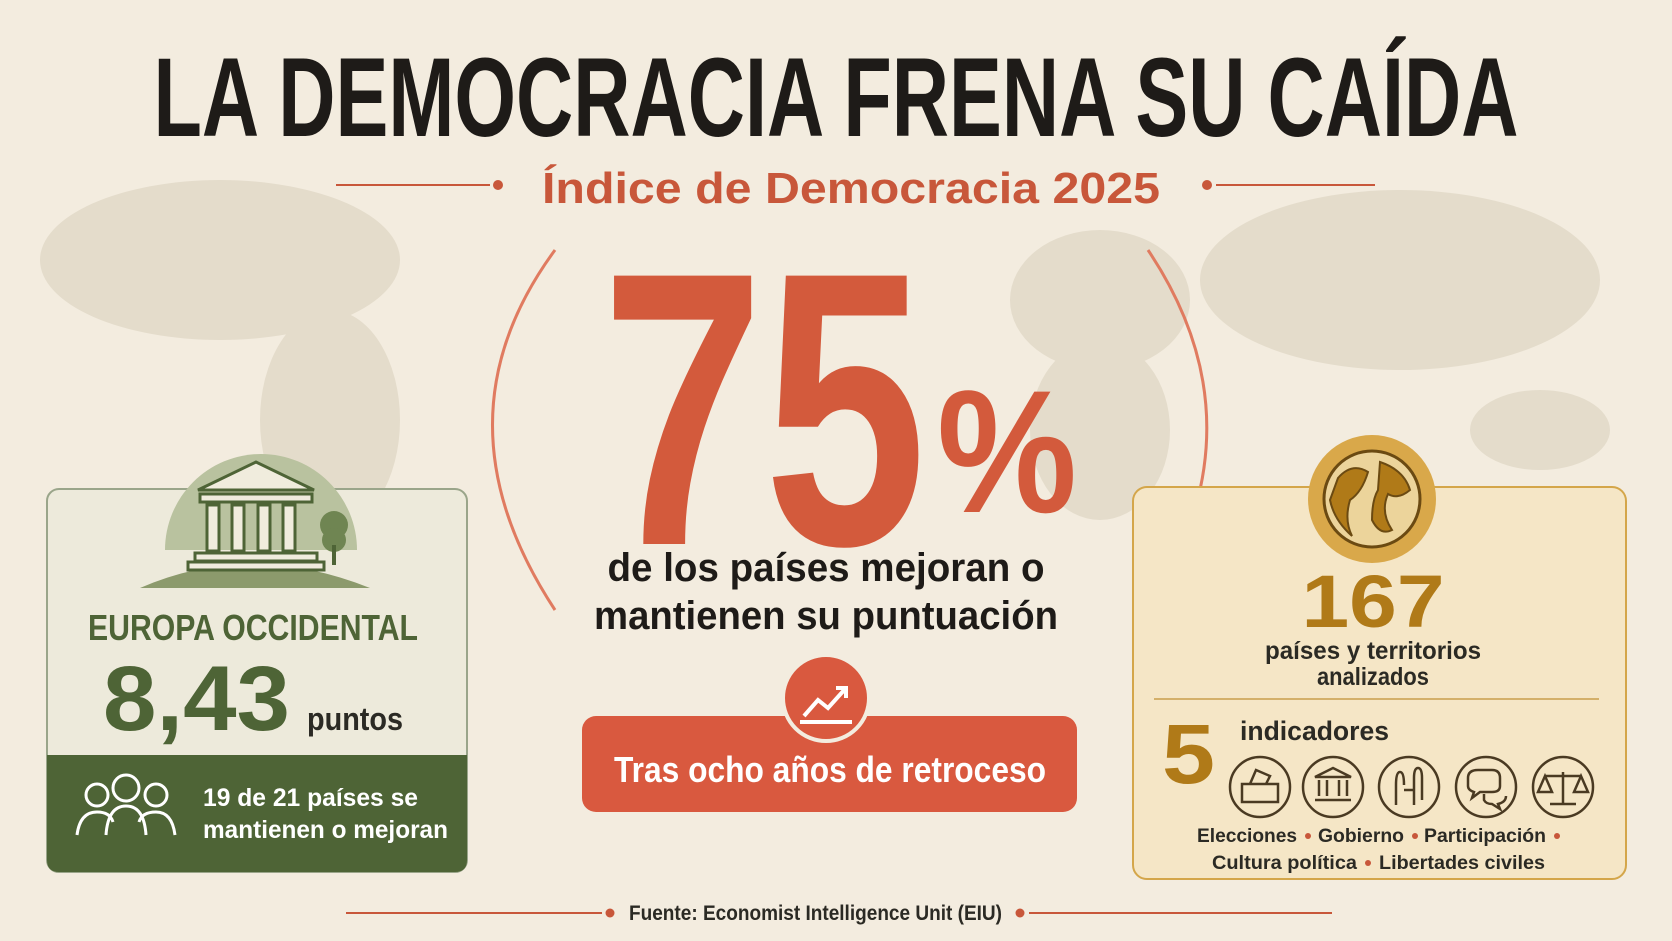 The image size is (1672, 941). What do you see at coordinates (826, 705) in the screenshot?
I see `trend-arrow` at bounding box center [826, 705].